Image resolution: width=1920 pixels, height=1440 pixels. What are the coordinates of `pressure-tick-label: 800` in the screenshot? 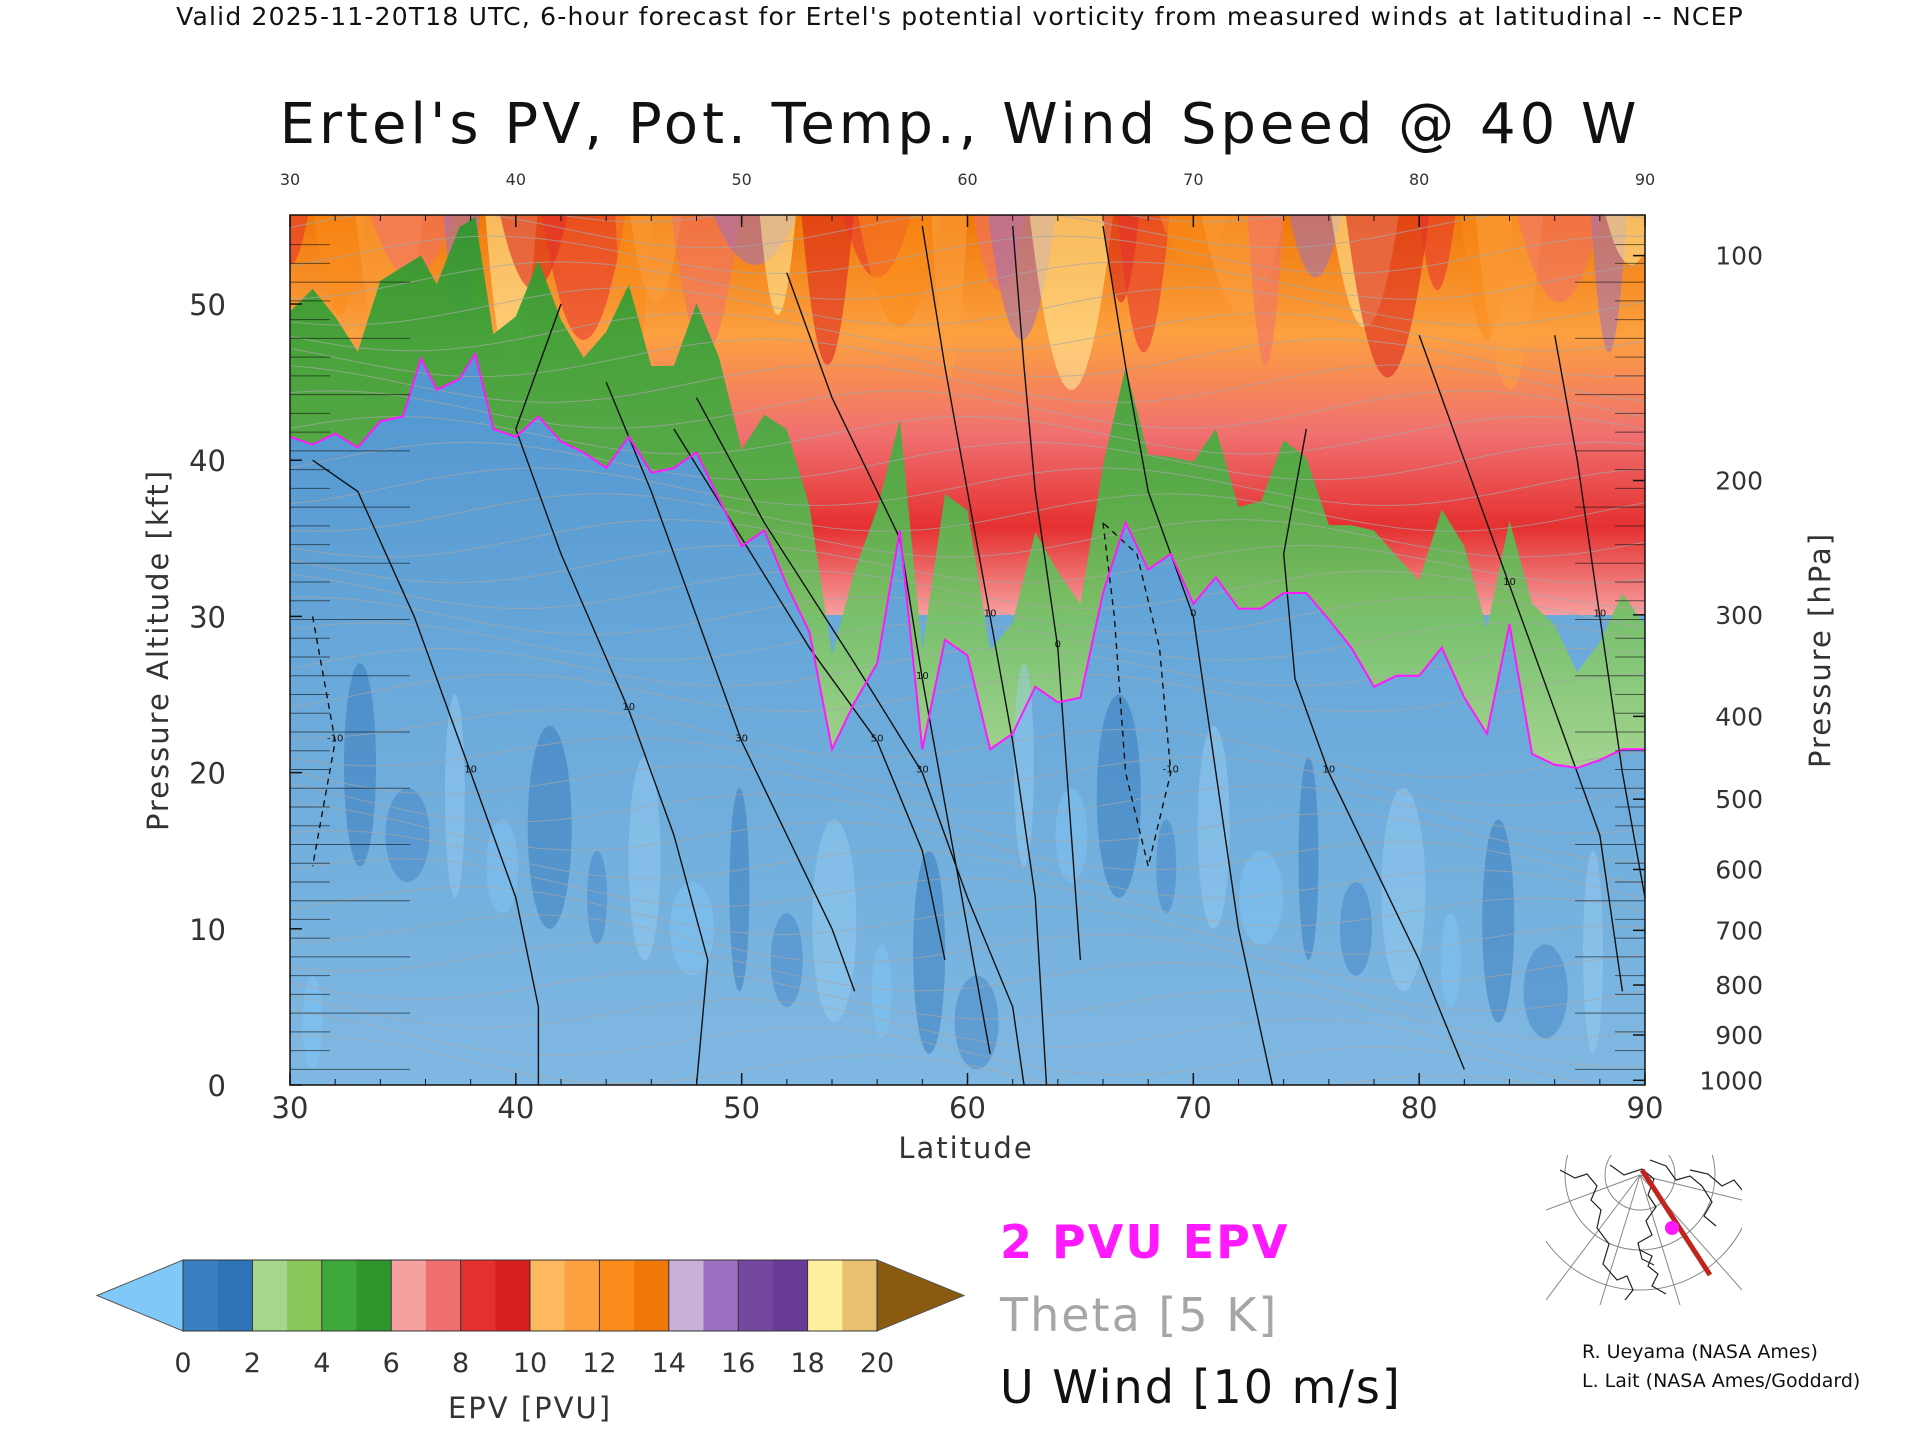 It's located at (1739, 985).